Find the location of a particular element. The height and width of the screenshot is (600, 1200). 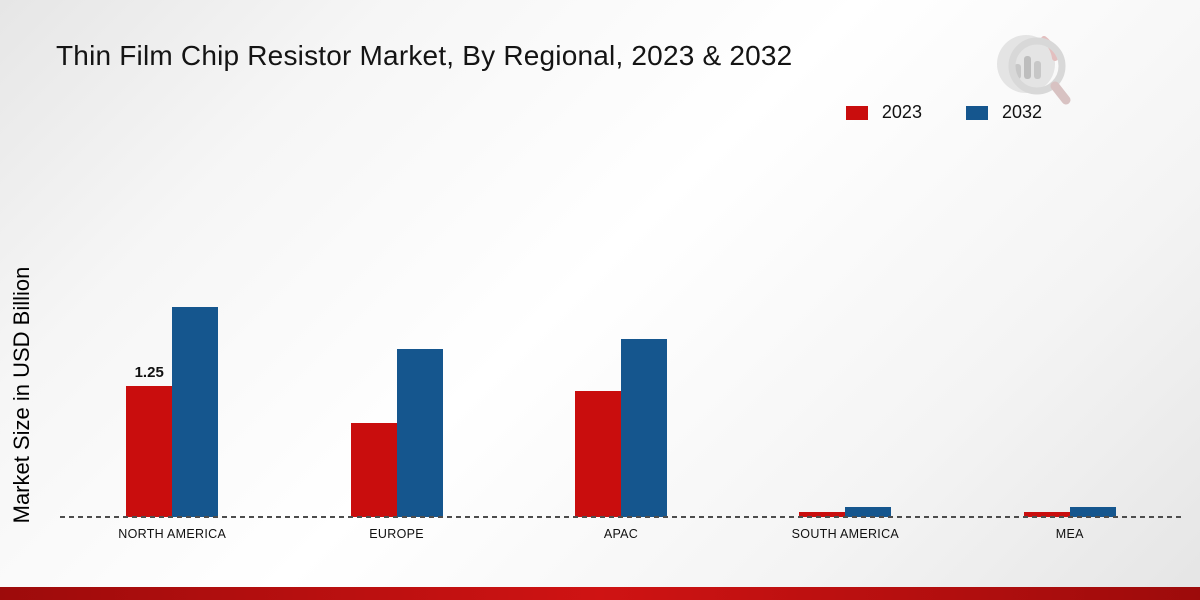

y-axis-label: Market Size in USD Billion is located at coordinates (21, 395).